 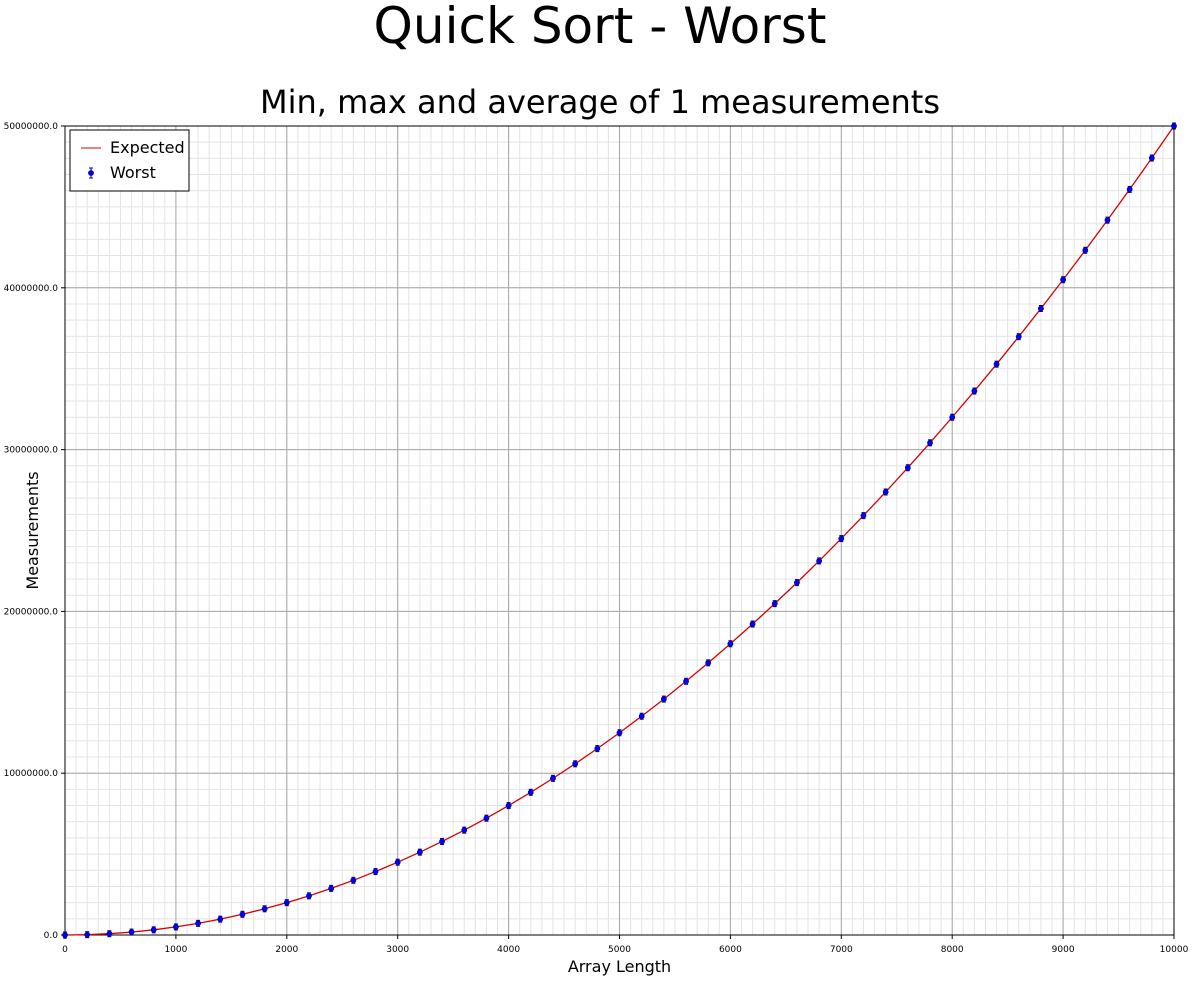 What do you see at coordinates (31, 451) in the screenshot?
I see `y-tick-label: 30000000.0` at bounding box center [31, 451].